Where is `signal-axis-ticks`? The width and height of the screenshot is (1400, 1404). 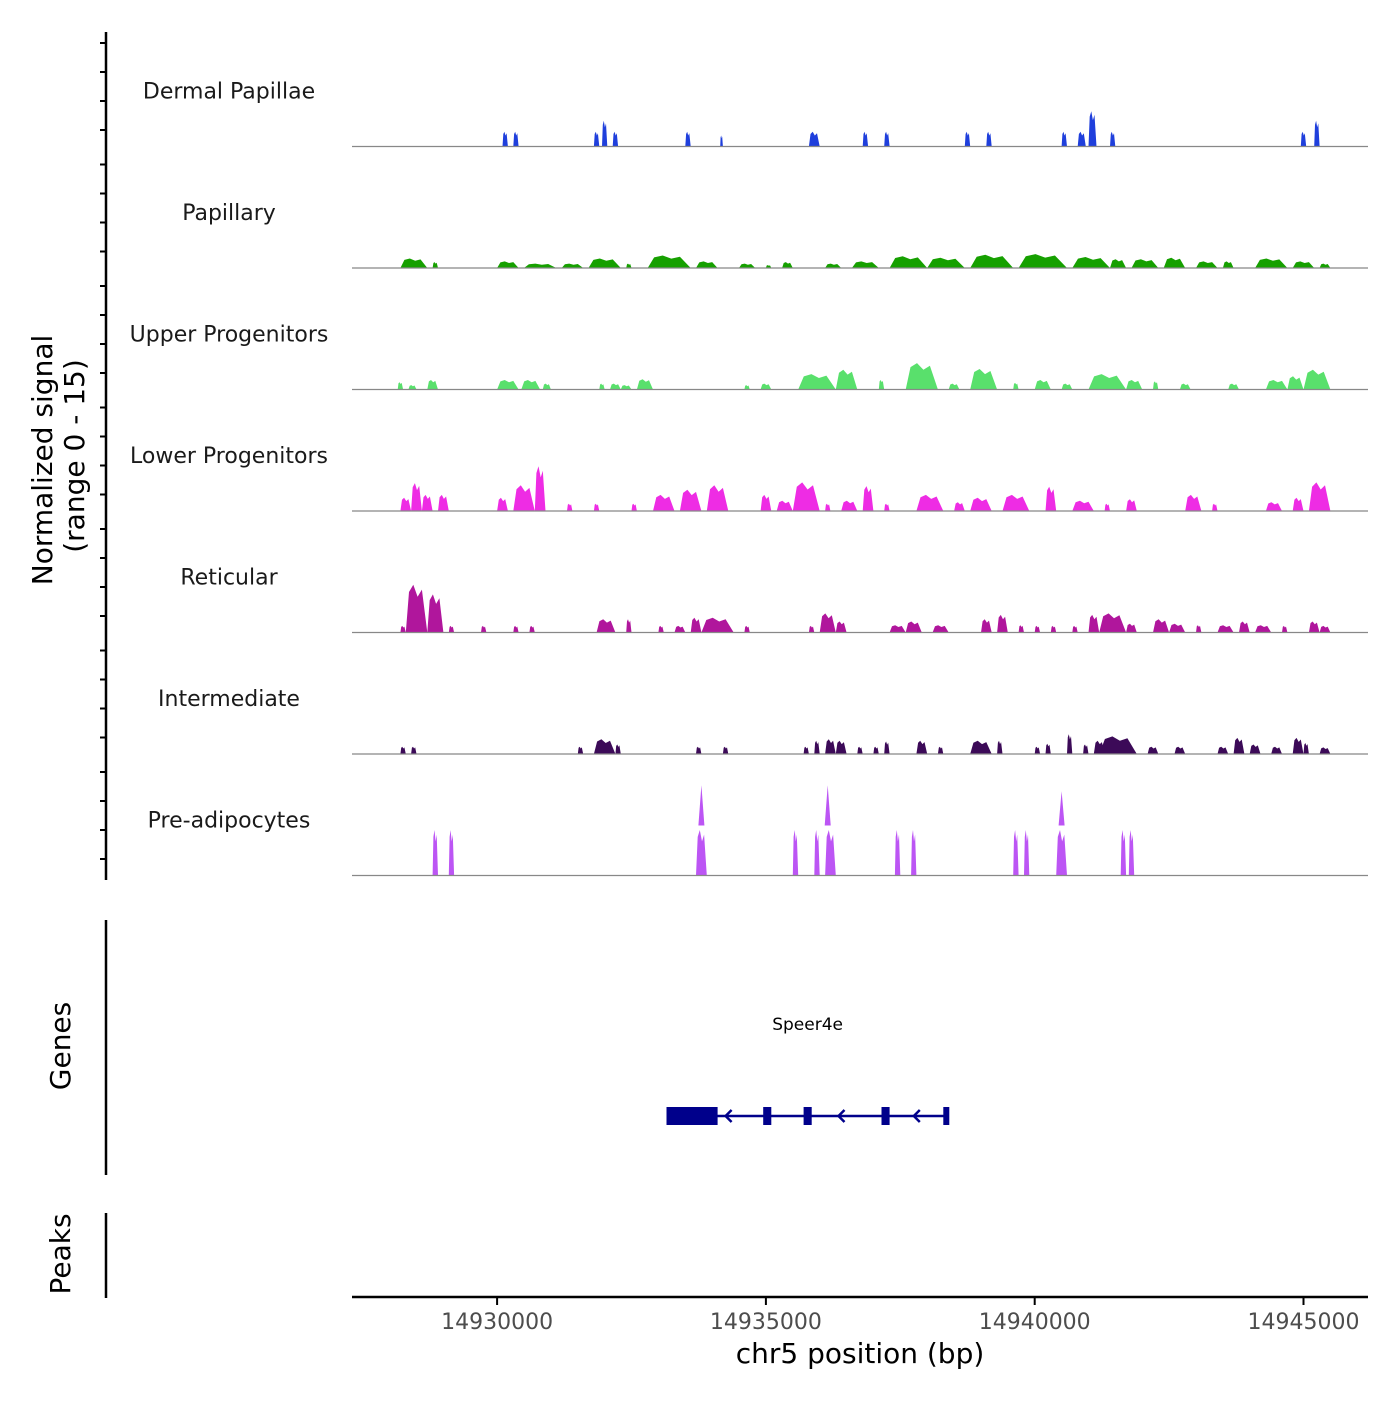
signal-axis-ticks is located at coordinates (103, 451).